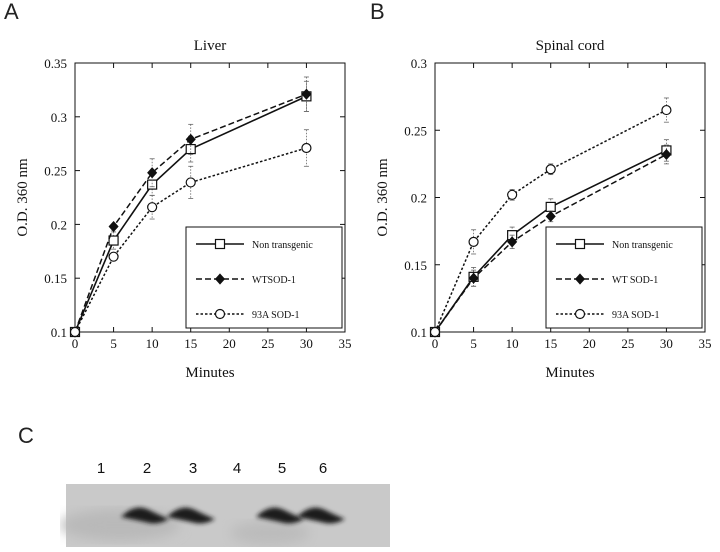  Describe the element at coordinates (282, 468) in the screenshot. I see `blot-lane-label: 5` at that location.